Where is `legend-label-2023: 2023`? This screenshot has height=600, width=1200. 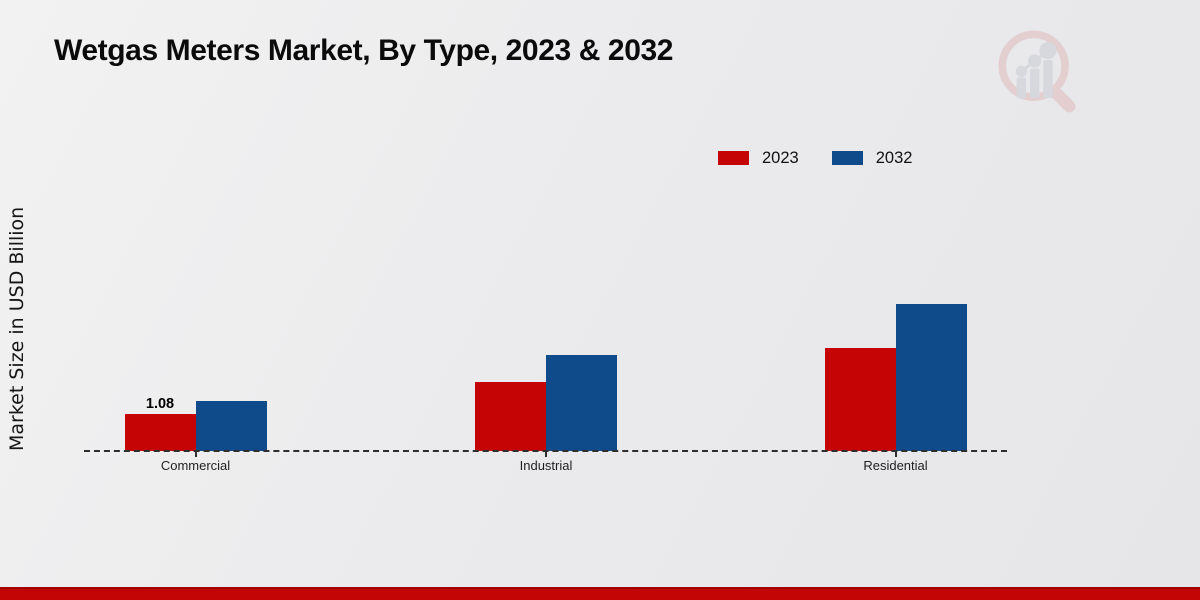 legend-label-2023: 2023 is located at coordinates (780, 157).